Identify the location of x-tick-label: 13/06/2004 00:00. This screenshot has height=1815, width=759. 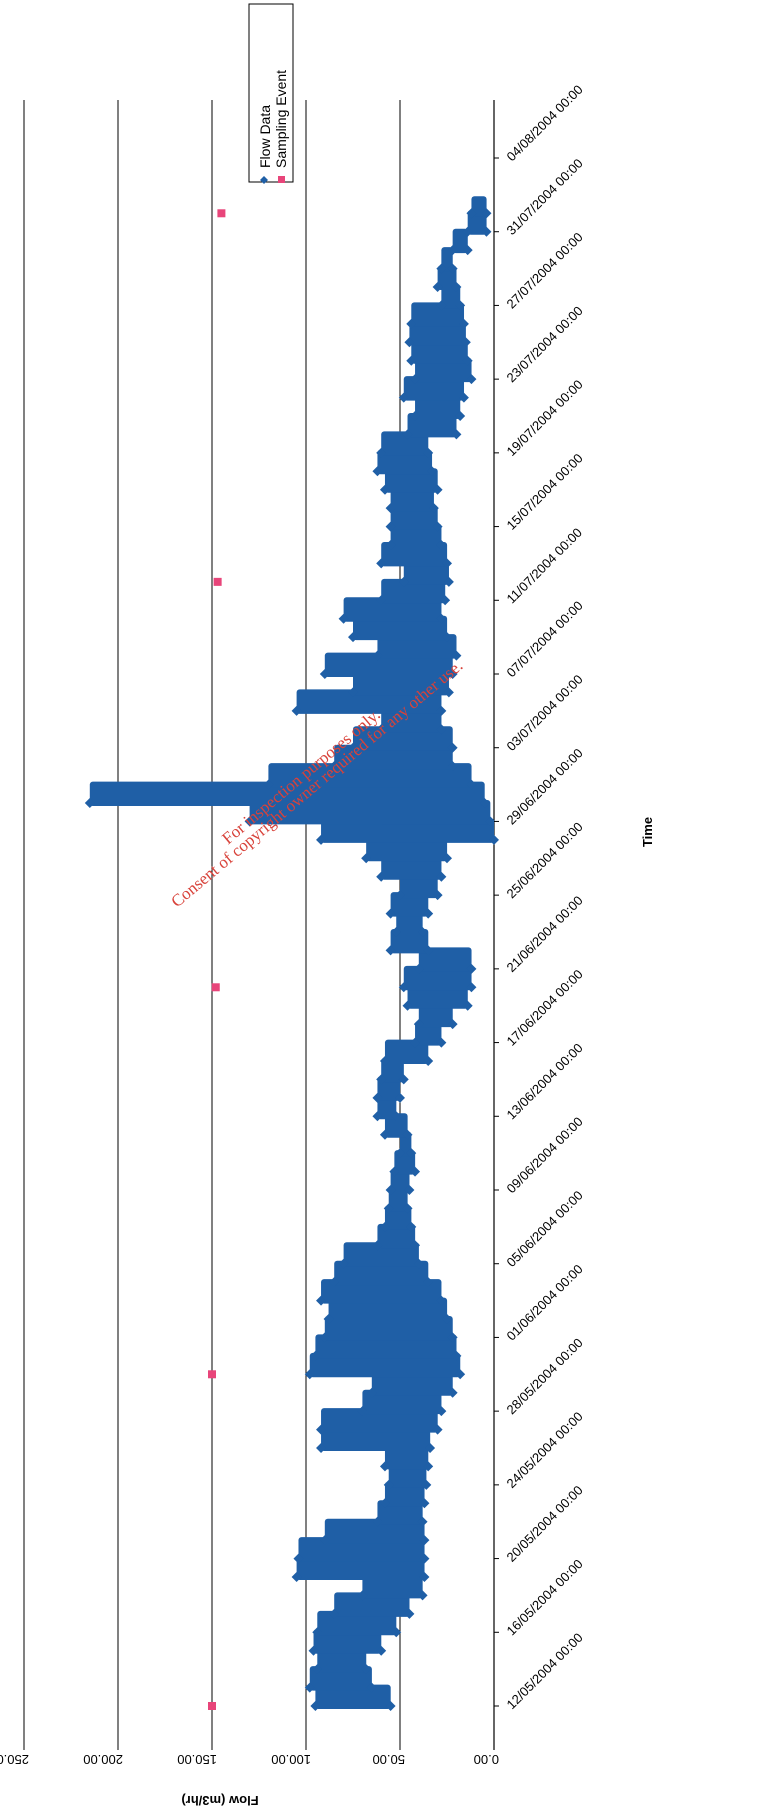
(545, 1081).